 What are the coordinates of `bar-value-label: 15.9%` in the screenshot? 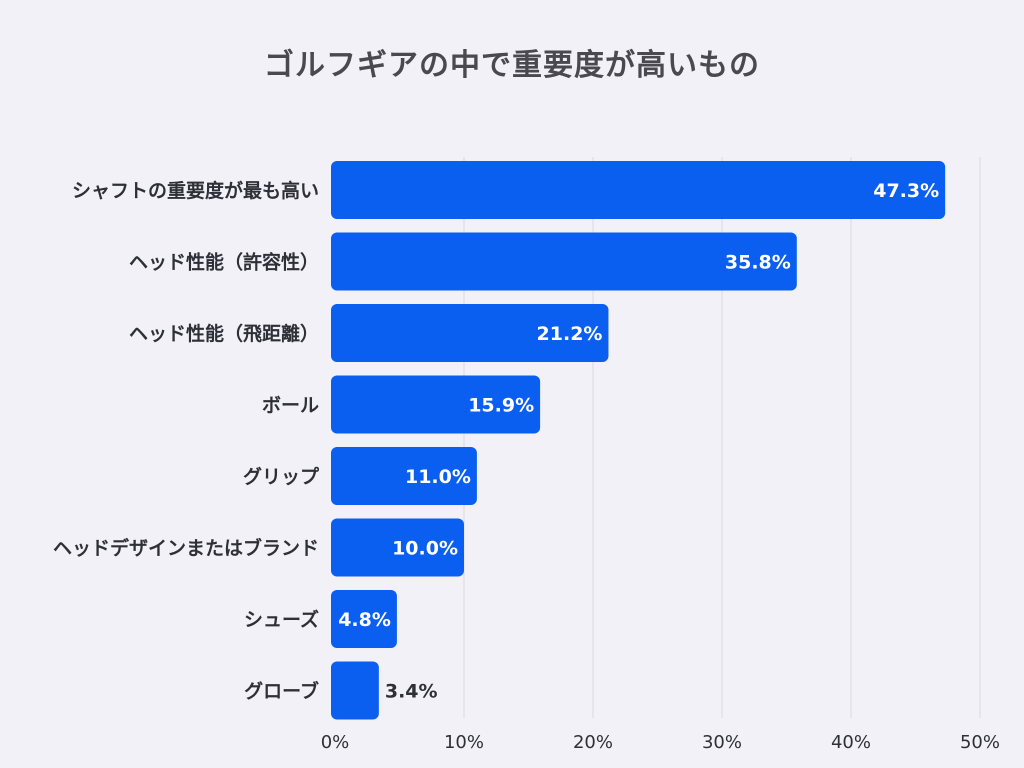 It's located at (501, 406).